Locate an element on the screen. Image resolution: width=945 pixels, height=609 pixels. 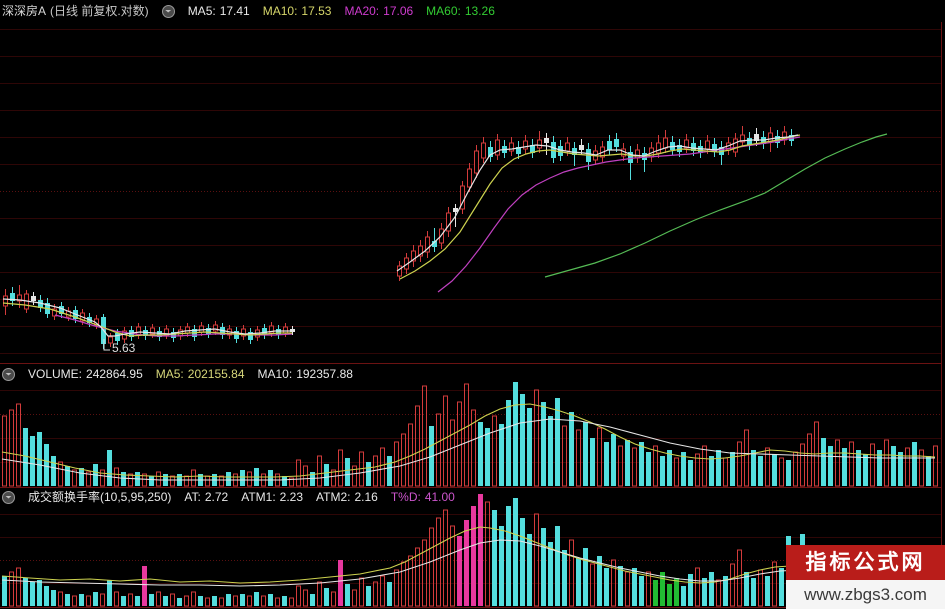
ma60-indicator: MA60: 13.26 is located at coordinates (460, 11).